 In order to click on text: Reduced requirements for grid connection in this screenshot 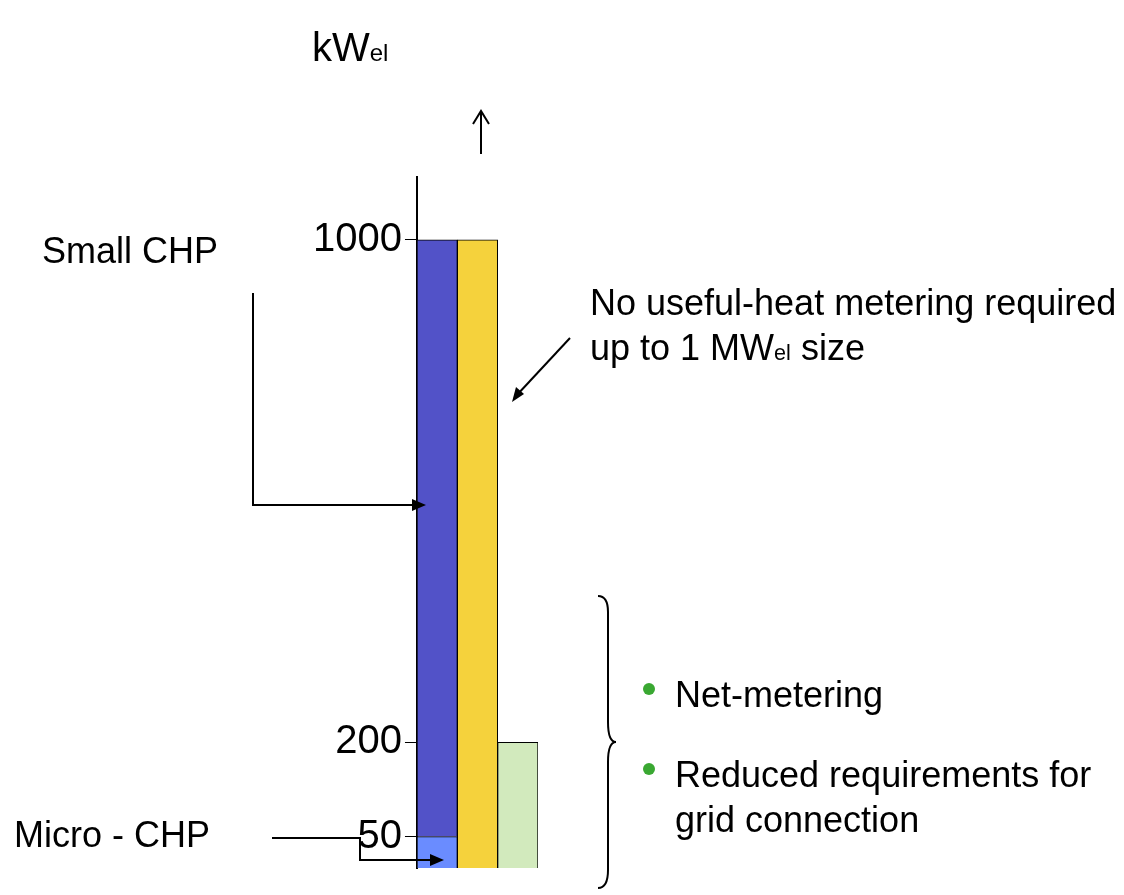, I will do `click(884, 797)`.